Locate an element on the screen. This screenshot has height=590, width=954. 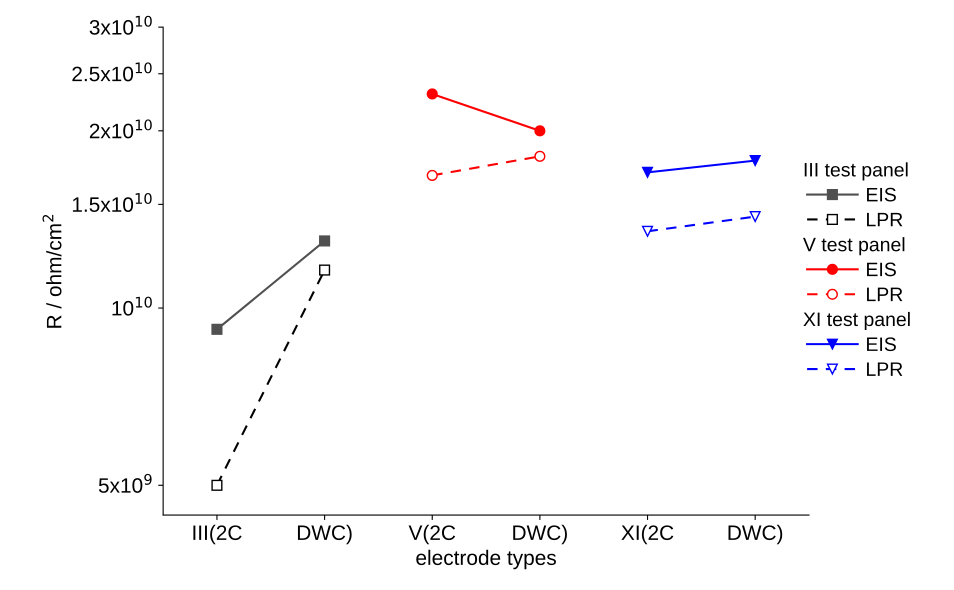
y-axis-title: R / ohm/cm$^{2}$ is located at coordinates (52, 271).